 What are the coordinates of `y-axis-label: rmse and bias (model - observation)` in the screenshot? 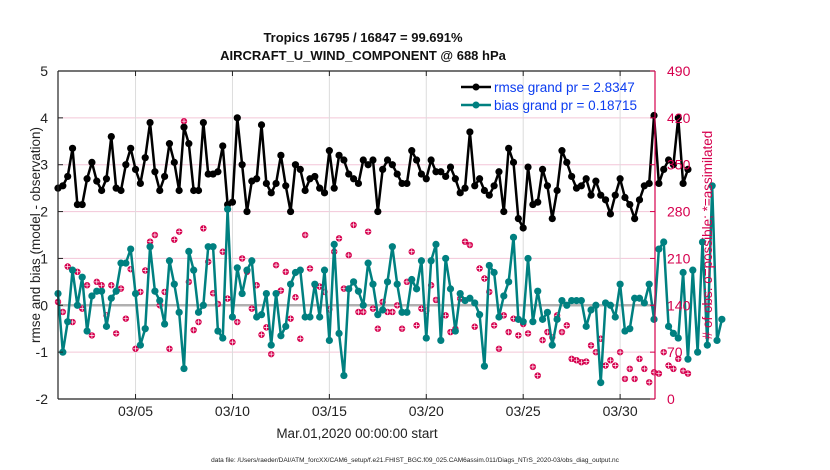 It's located at (35, 235).